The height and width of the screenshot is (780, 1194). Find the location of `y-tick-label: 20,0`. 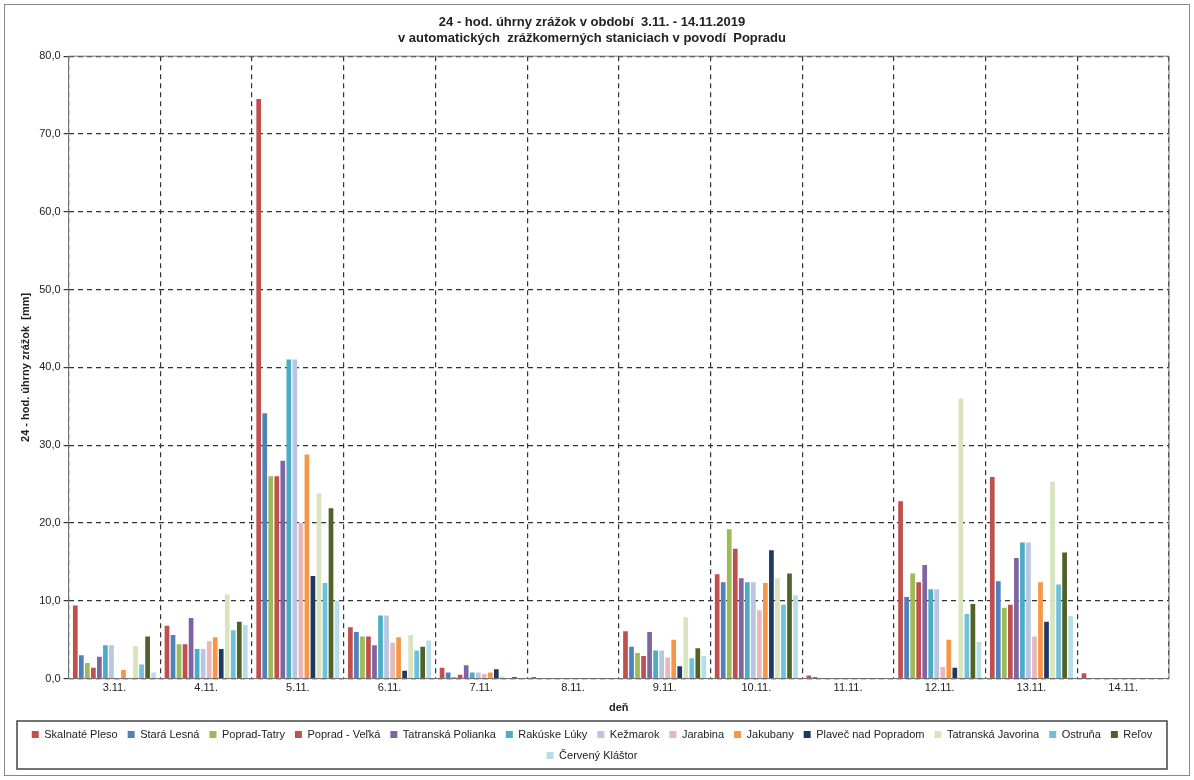

y-tick-label: 20,0 is located at coordinates (50, 522).